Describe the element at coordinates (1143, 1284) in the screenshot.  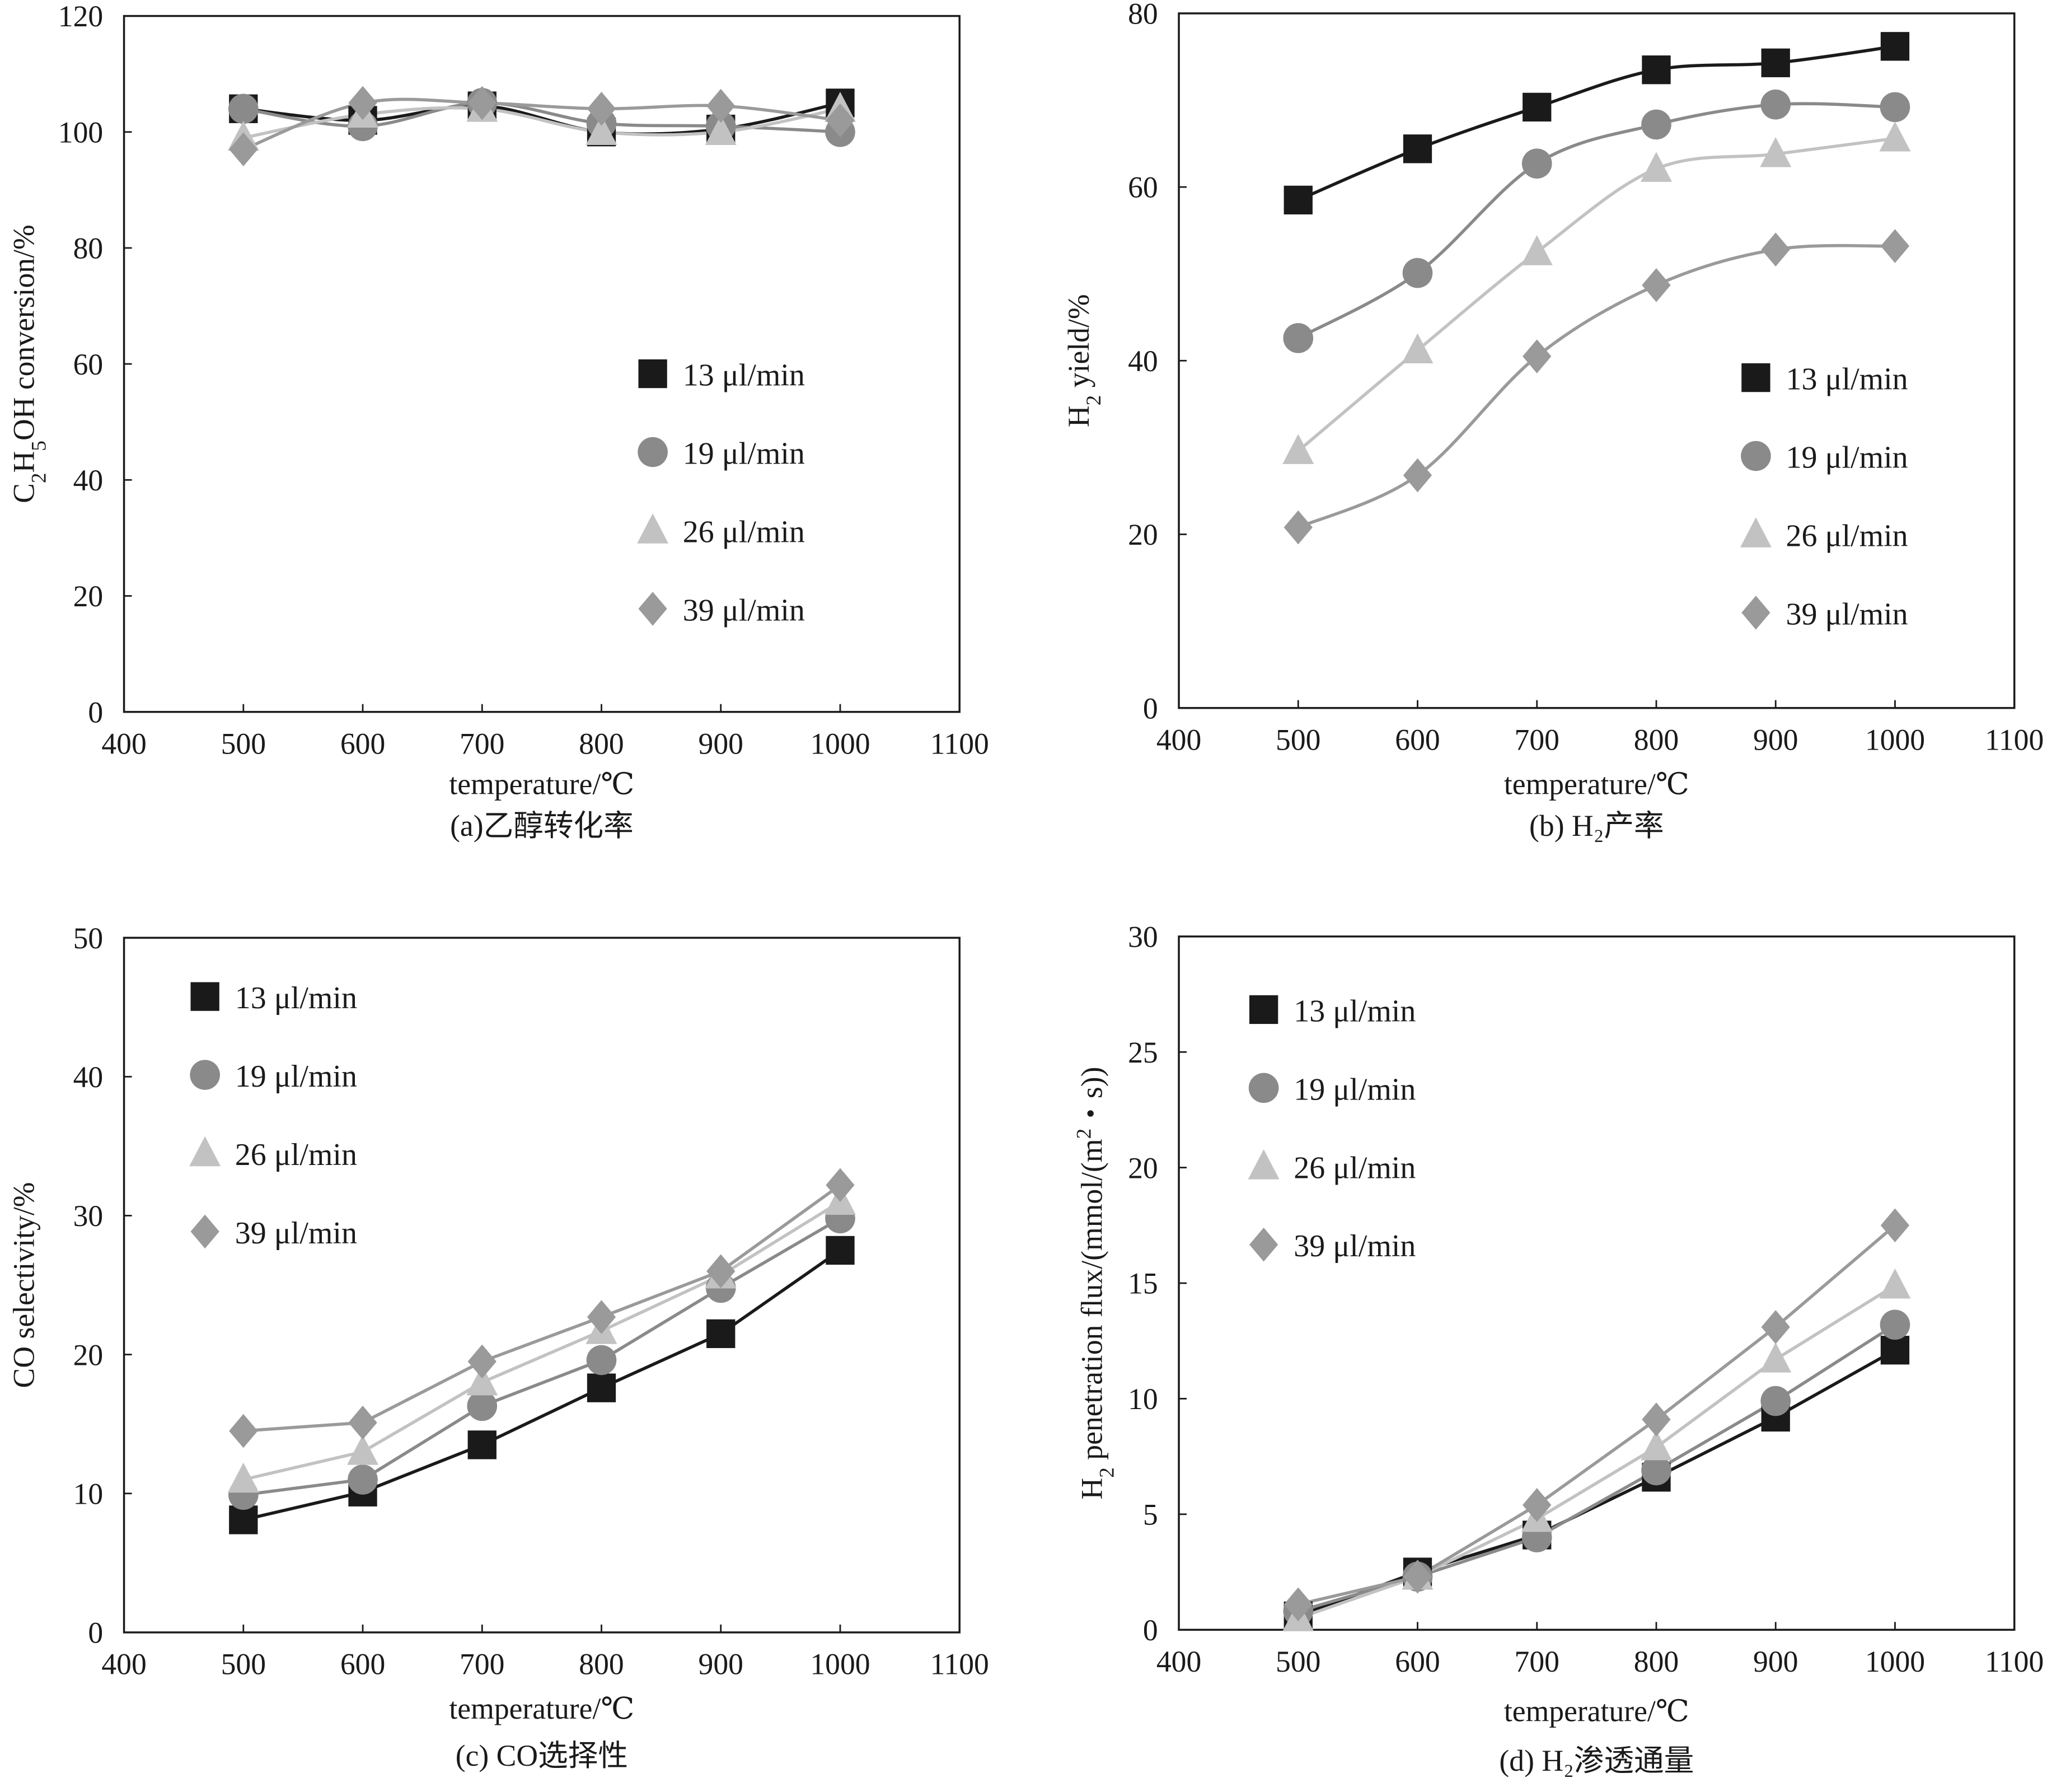
I see `y-tick-label: 15` at that location.